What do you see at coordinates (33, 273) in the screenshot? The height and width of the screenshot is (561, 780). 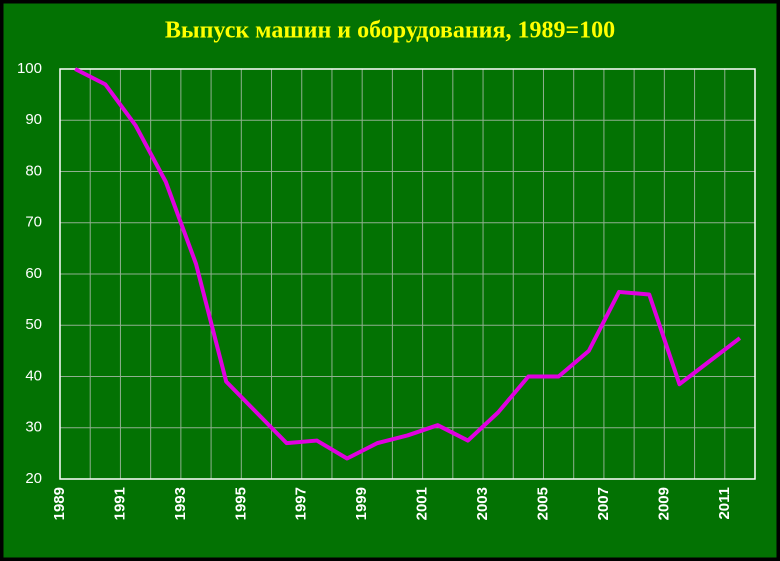 I see `y-tick-label: 60` at bounding box center [33, 273].